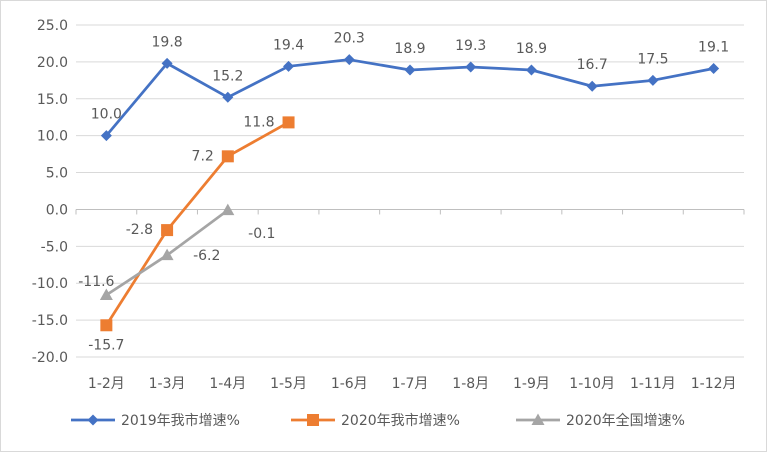 Image resolution: width=767 pixels, height=455 pixels. Describe the element at coordinates (592, 65) in the screenshot. I see `data-label: 16.7` at that location.